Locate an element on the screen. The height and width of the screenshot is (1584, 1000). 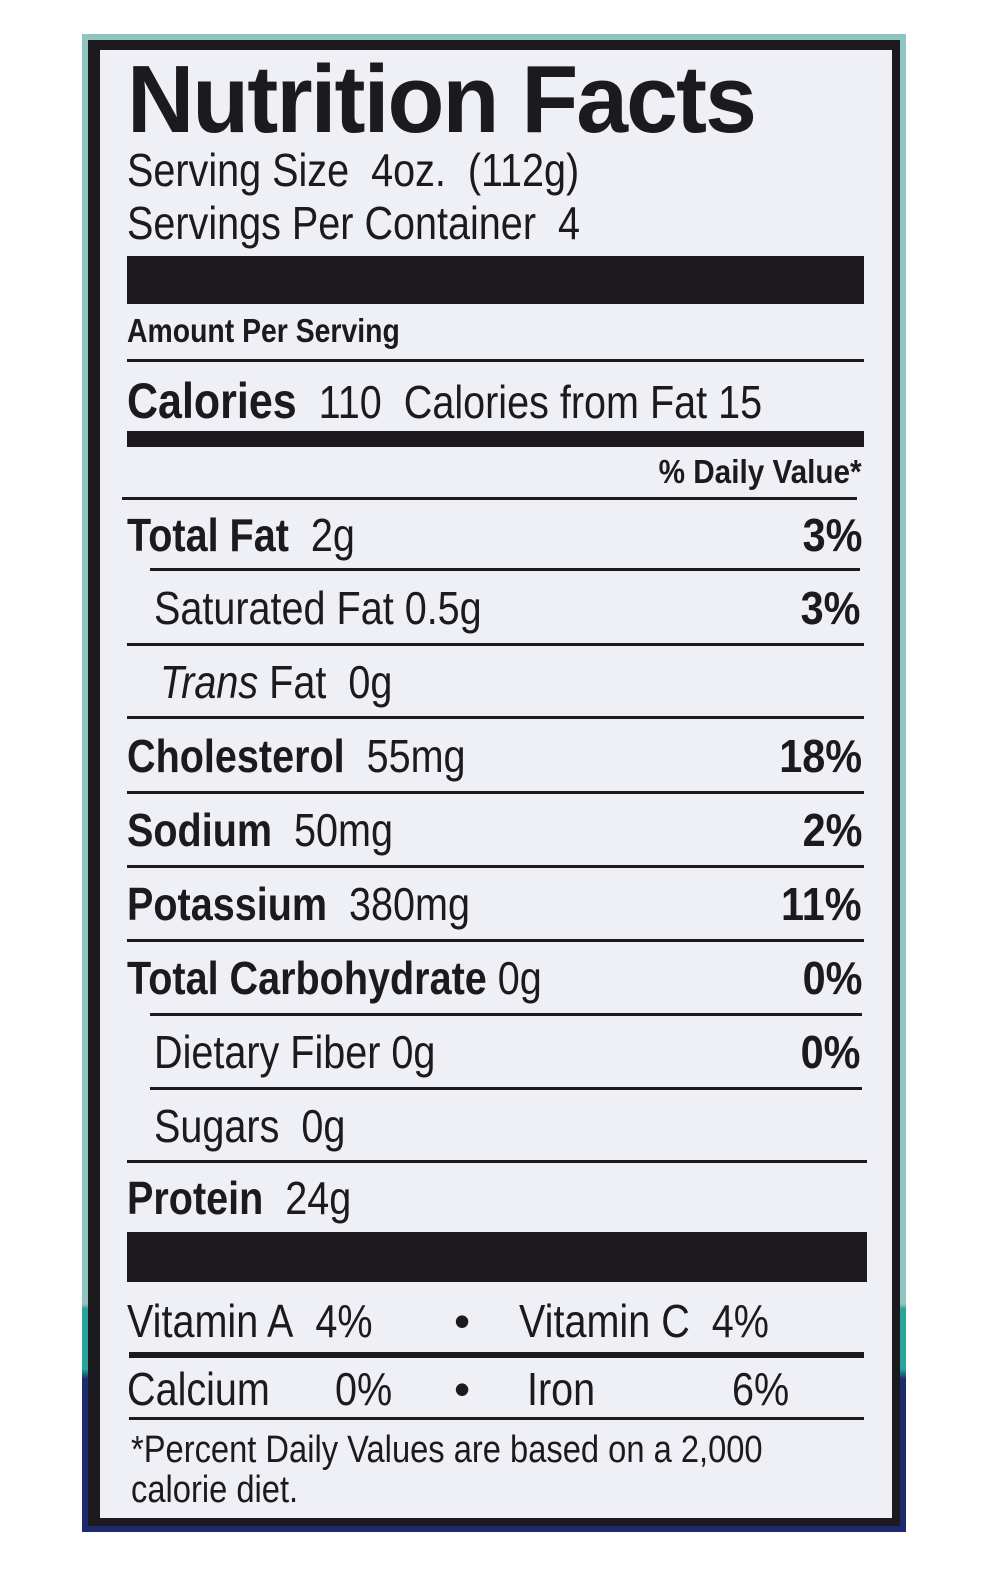
nutrient-amount: 380mg is located at coordinates (410, 904).